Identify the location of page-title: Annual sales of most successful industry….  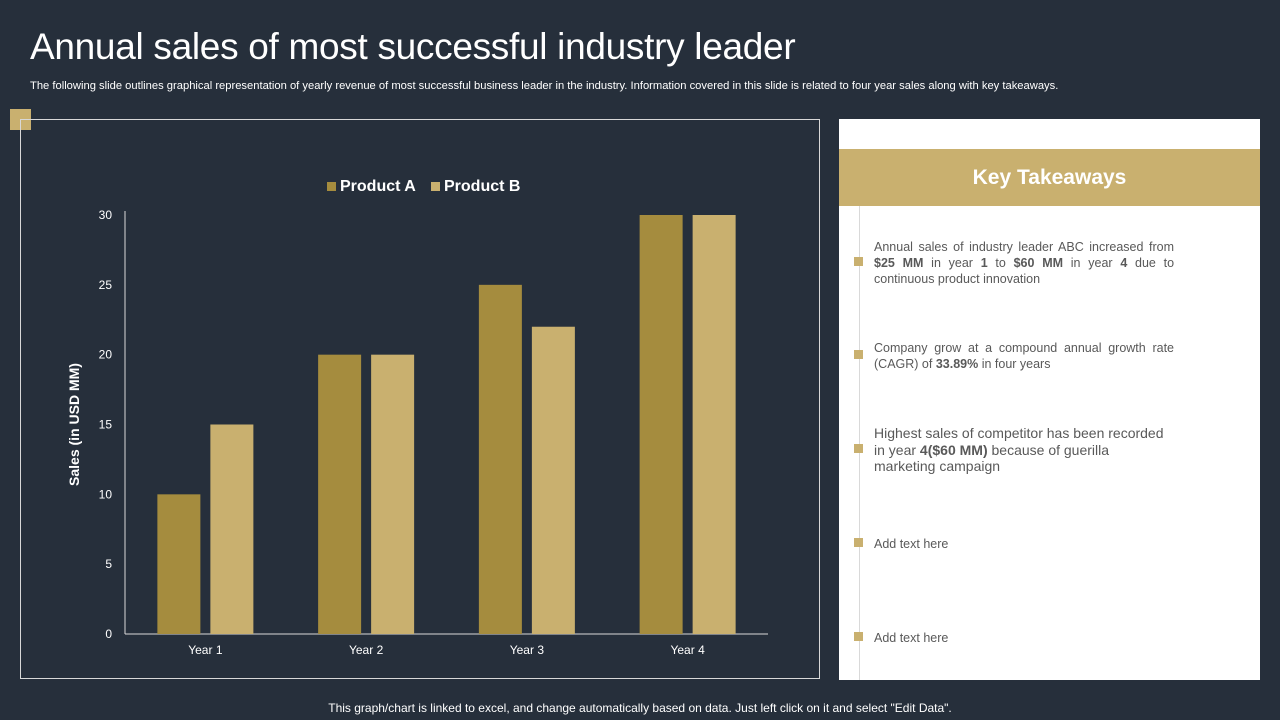
(413, 46).